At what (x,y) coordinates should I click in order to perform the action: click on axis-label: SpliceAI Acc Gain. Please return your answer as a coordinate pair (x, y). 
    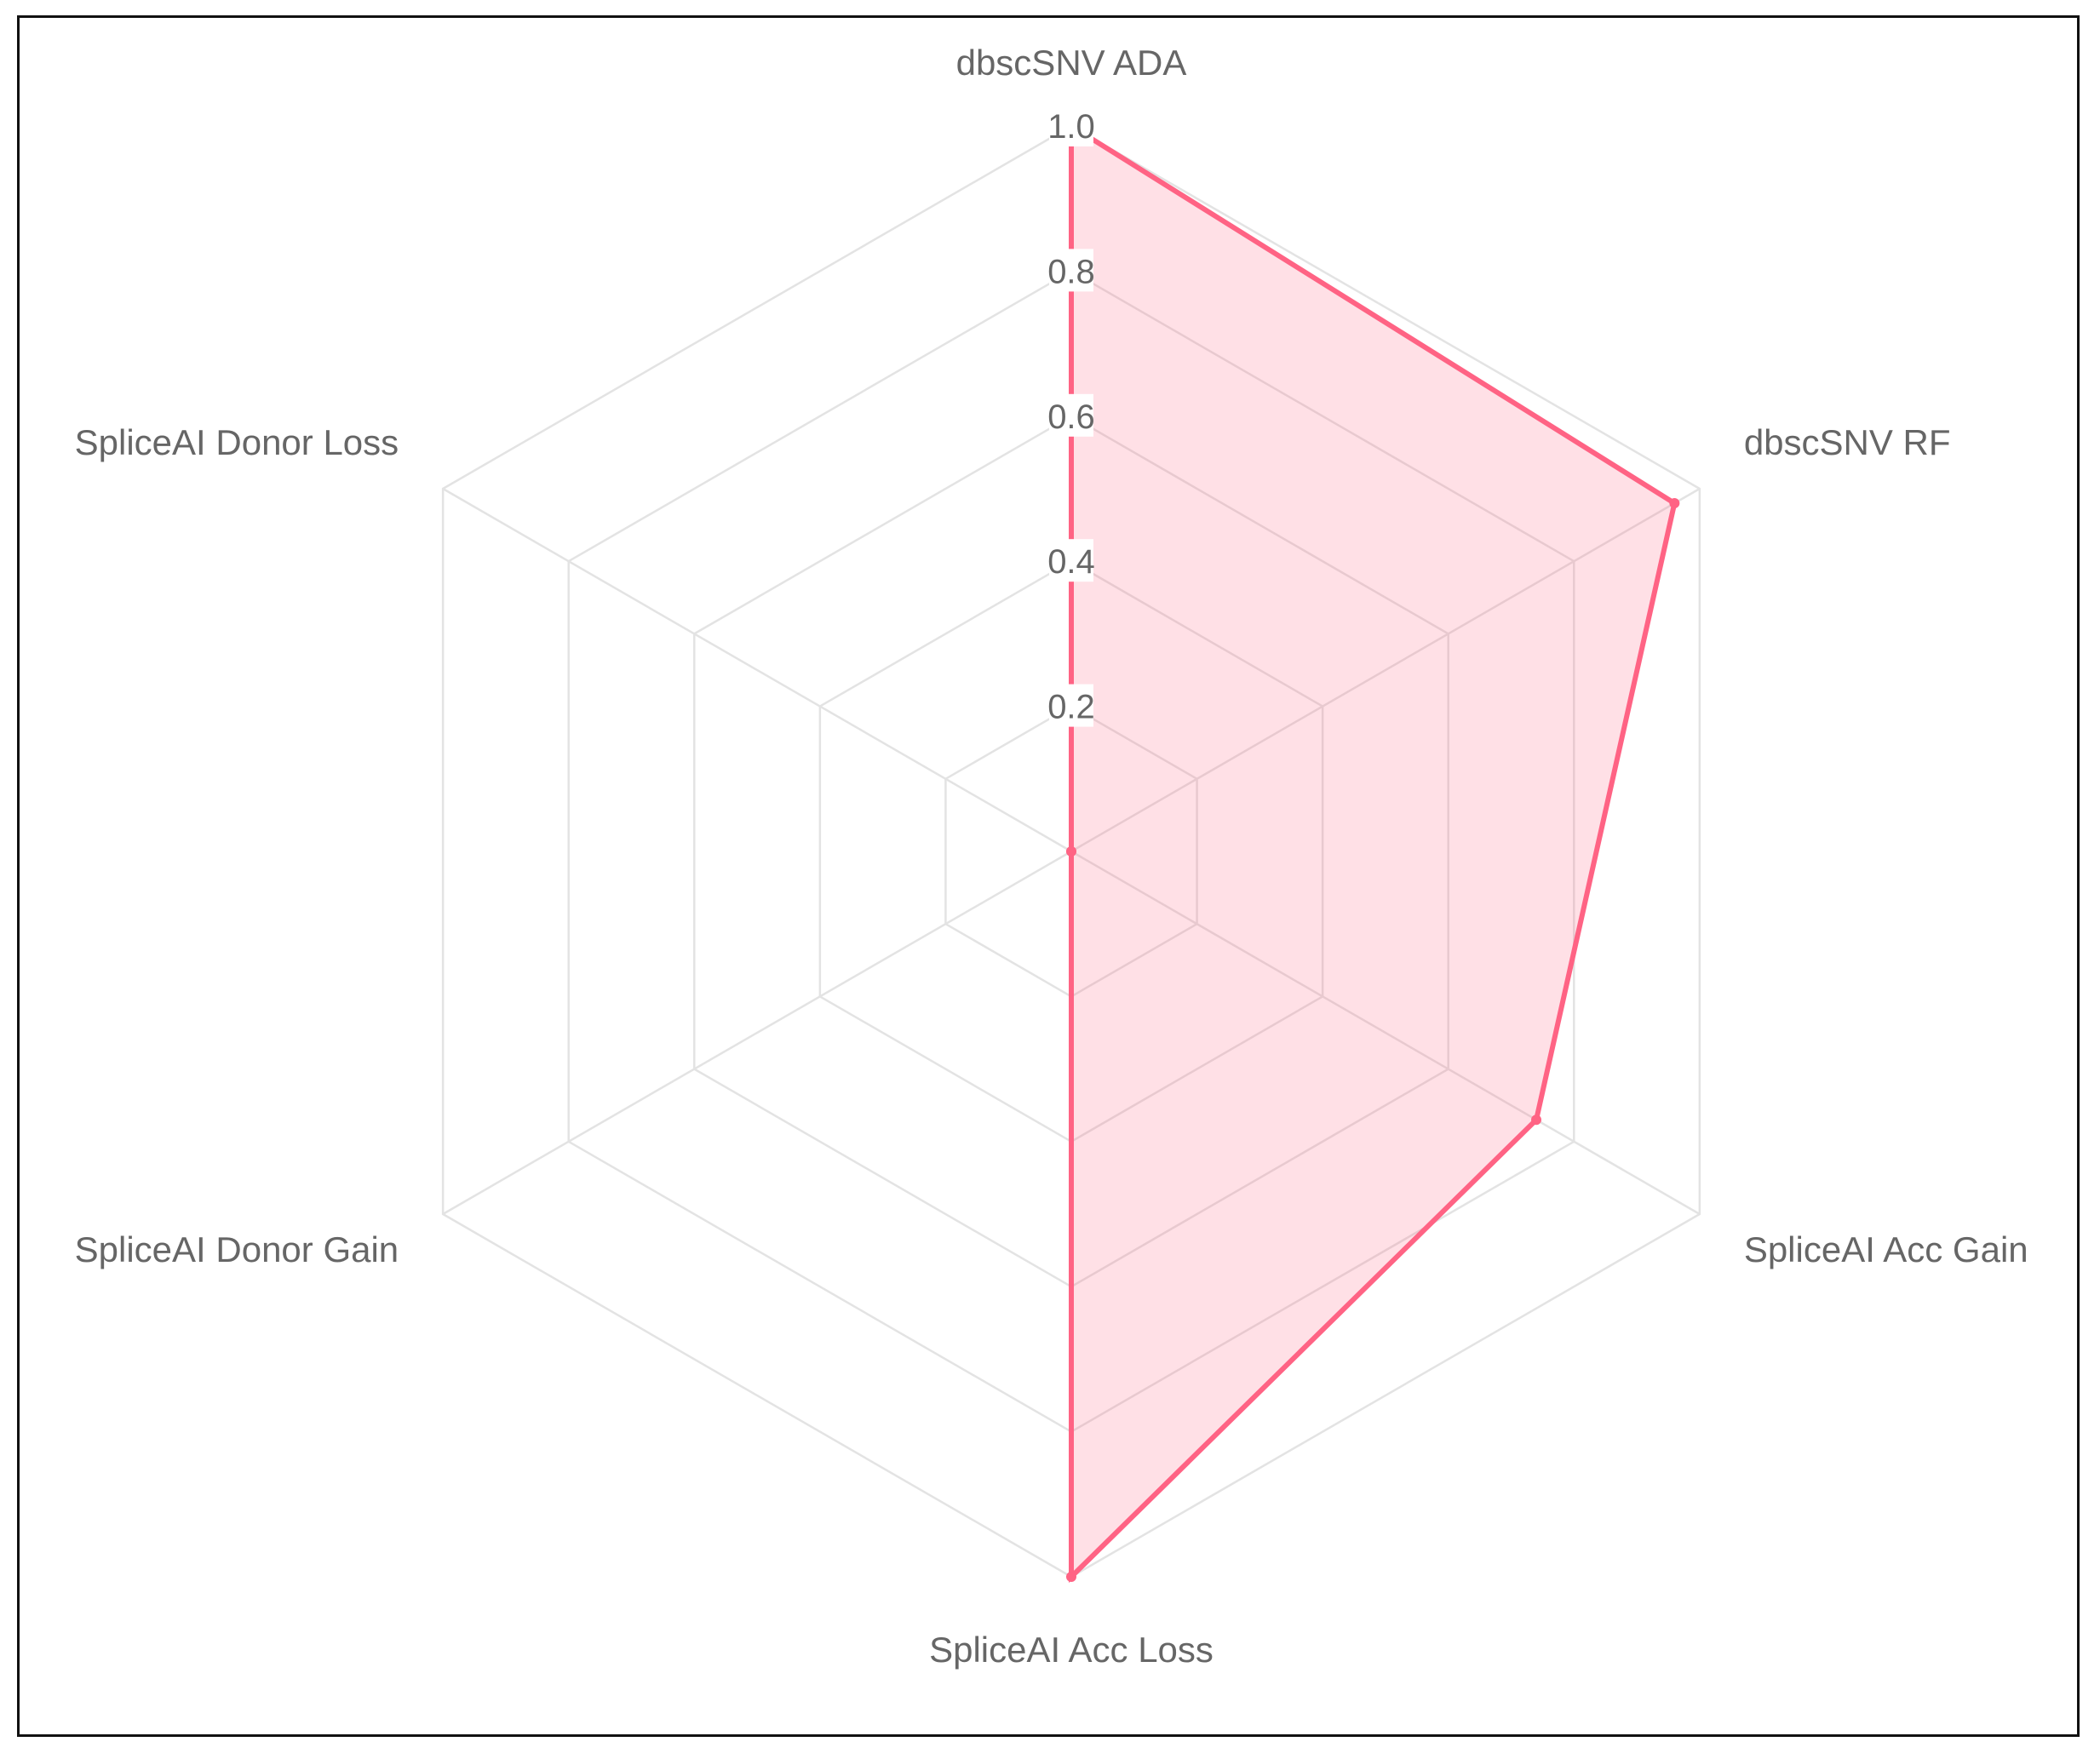
    Looking at the image, I should click on (1886, 1249).